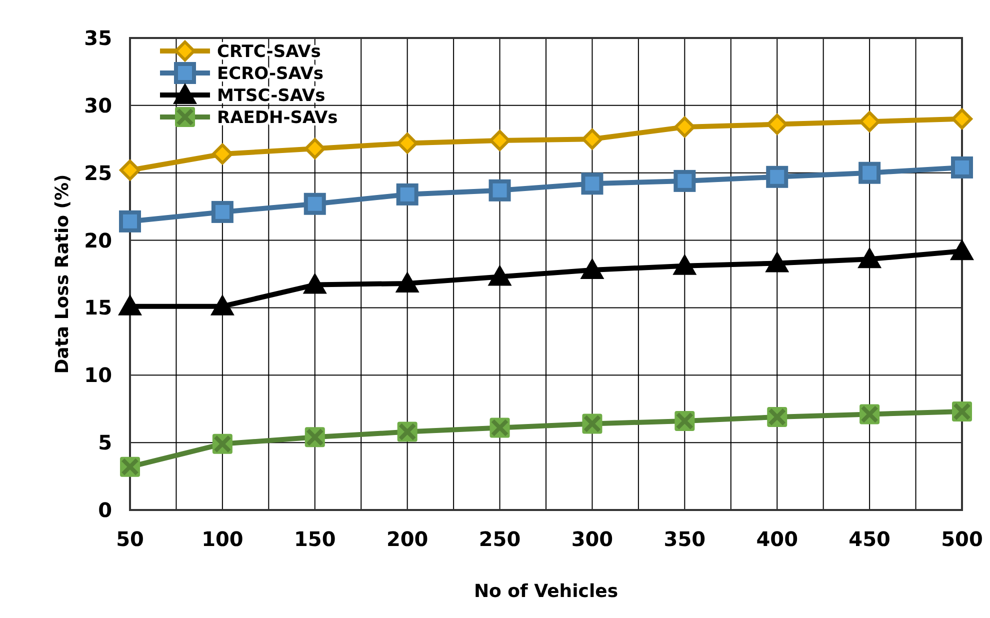 The width and height of the screenshot is (990, 618). What do you see at coordinates (105, 442) in the screenshot?
I see `y-tick-label: 5` at bounding box center [105, 442].